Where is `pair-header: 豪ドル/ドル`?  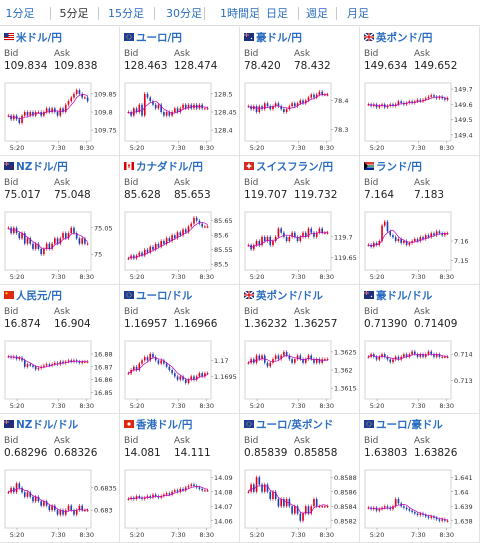 pair-header: 豪ドル/ドル is located at coordinates (420, 296).